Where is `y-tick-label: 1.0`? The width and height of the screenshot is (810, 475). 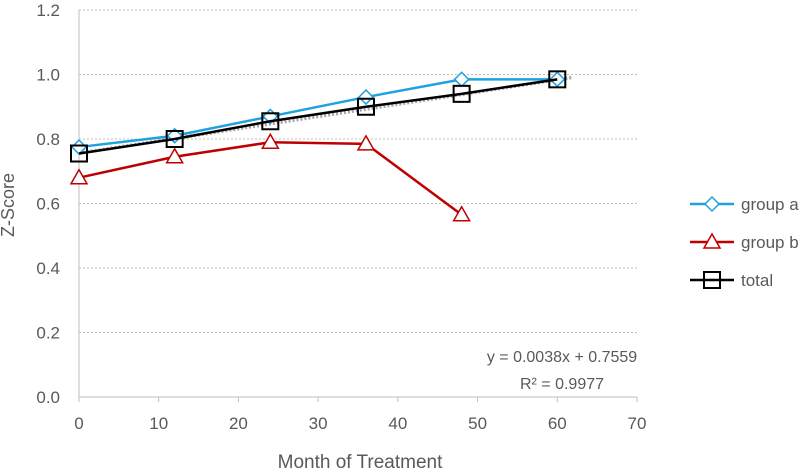 y-tick-label: 1.0 is located at coordinates (48, 75).